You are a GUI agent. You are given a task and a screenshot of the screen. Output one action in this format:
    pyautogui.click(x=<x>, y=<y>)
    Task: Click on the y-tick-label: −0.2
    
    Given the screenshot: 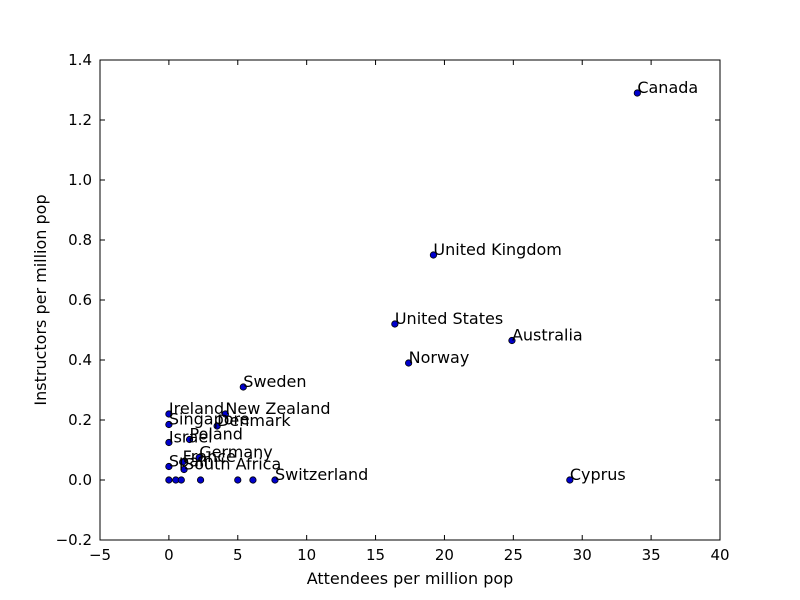 What is the action you would take?
    pyautogui.click(x=74, y=540)
    